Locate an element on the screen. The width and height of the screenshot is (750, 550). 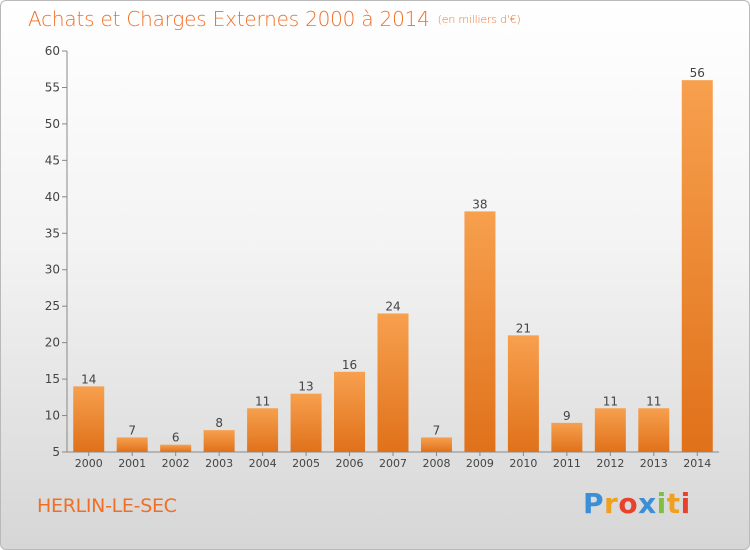
data-label: 24 is located at coordinates (392, 306).